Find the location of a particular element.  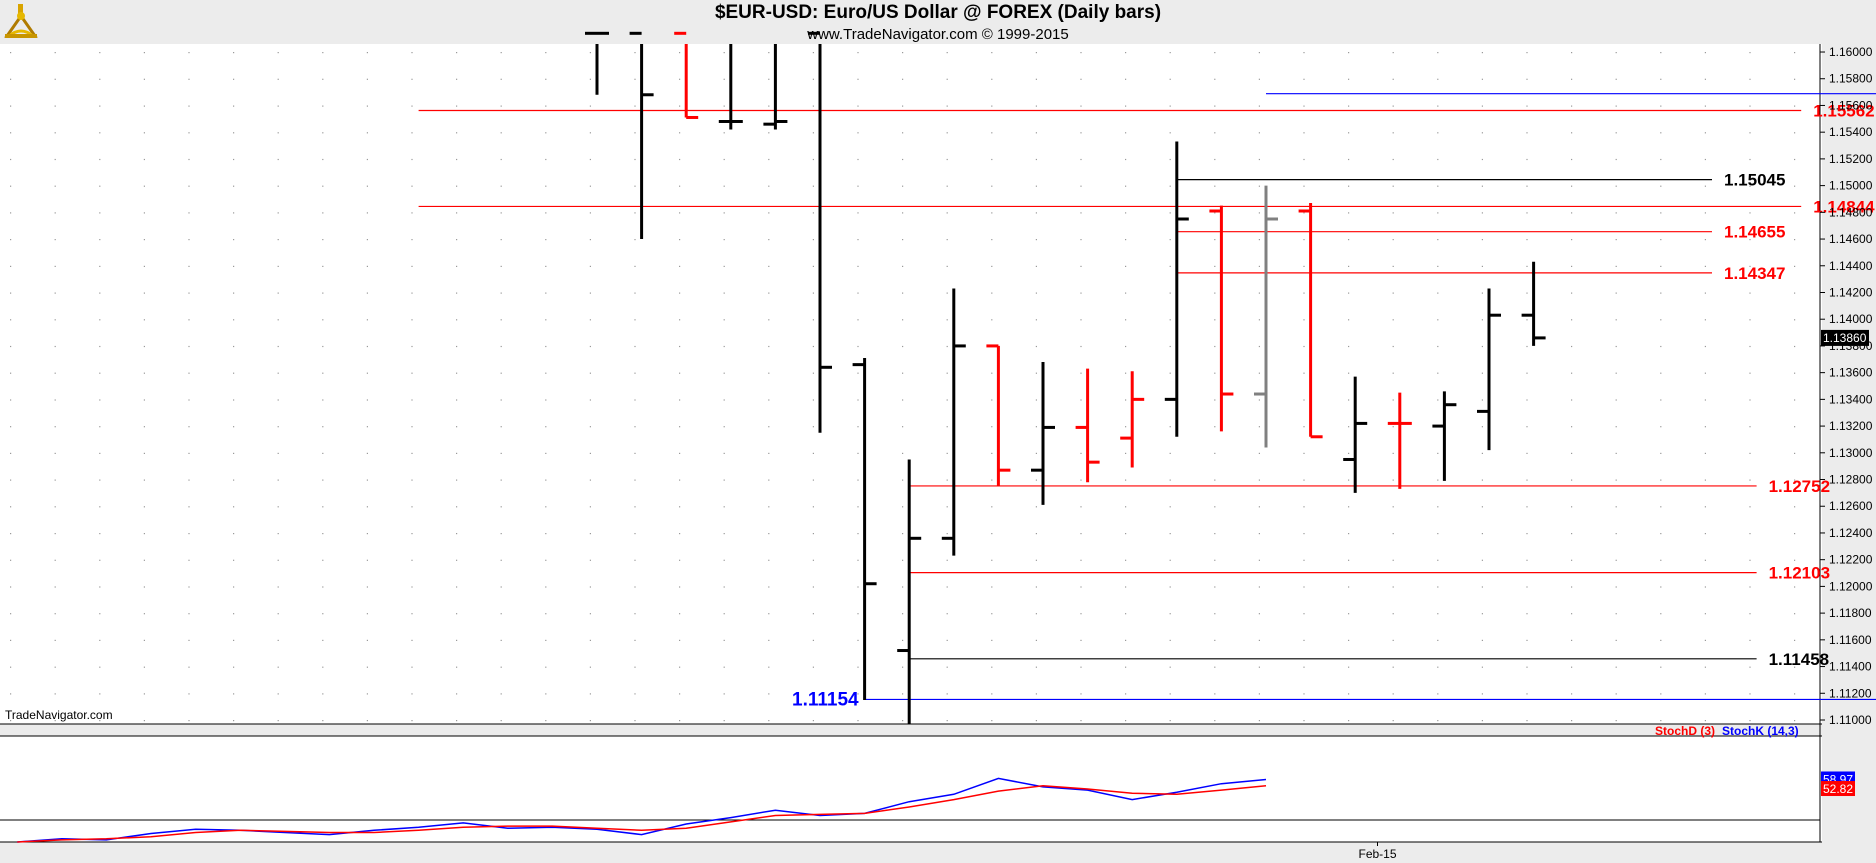

level-label: 1.14844 is located at coordinates (1844, 206).